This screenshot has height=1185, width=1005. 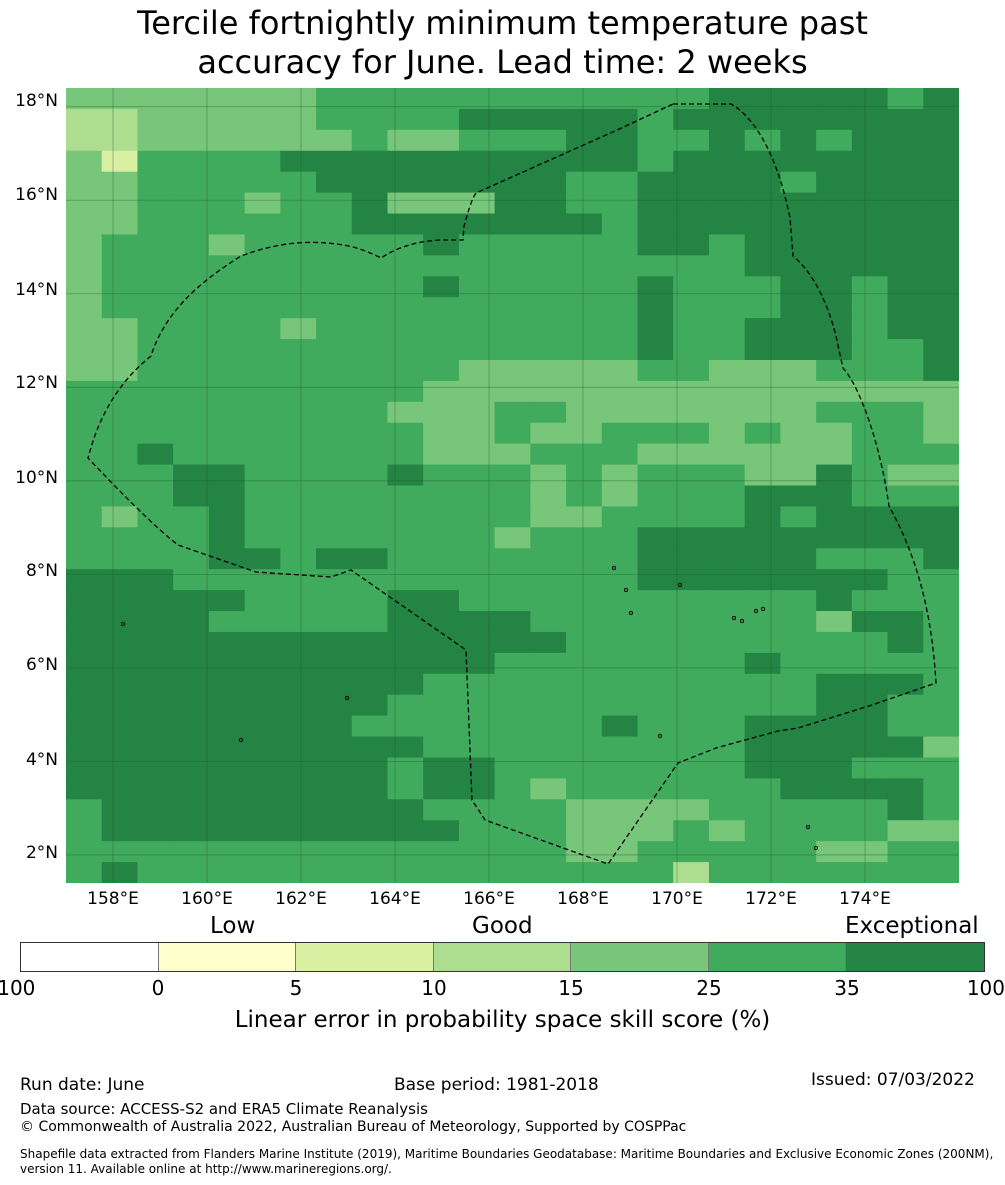 What do you see at coordinates (709, 988) in the screenshot?
I see `colorbar-tick: 25` at bounding box center [709, 988].